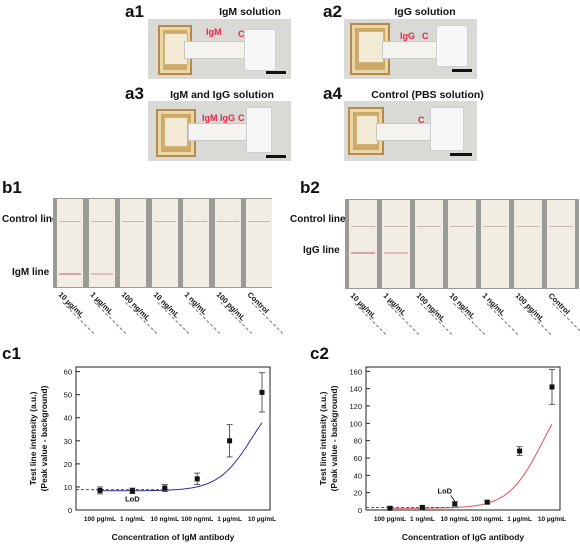 Image resolution: width=580 pixels, height=550 pixels. I want to click on x-axis-label: Concentration of IgM antibody, so click(173, 537).